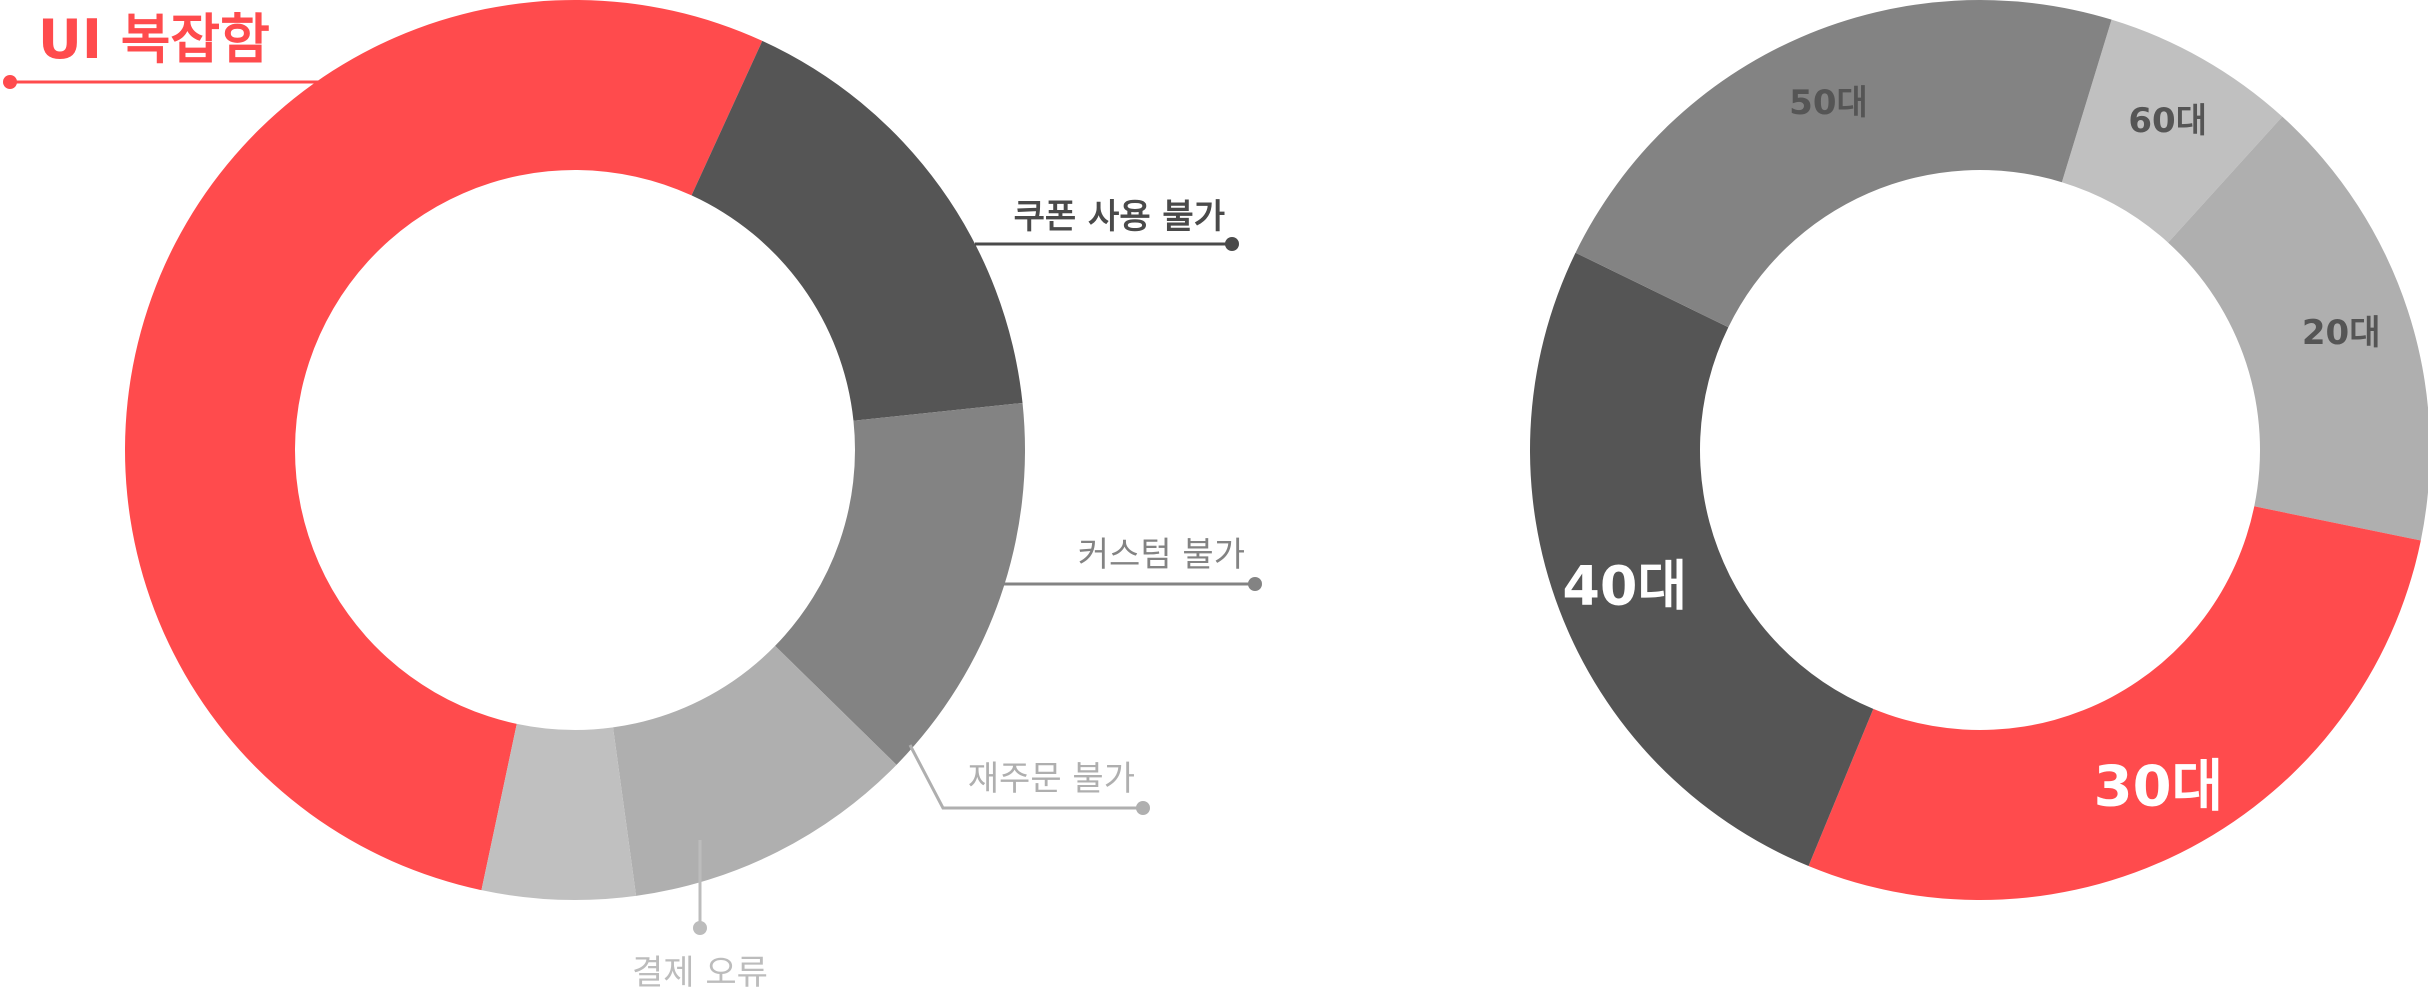 Image resolution: width=2428 pixels, height=996 pixels. I want to click on callout-label-4: 결제 오류, so click(700, 973).